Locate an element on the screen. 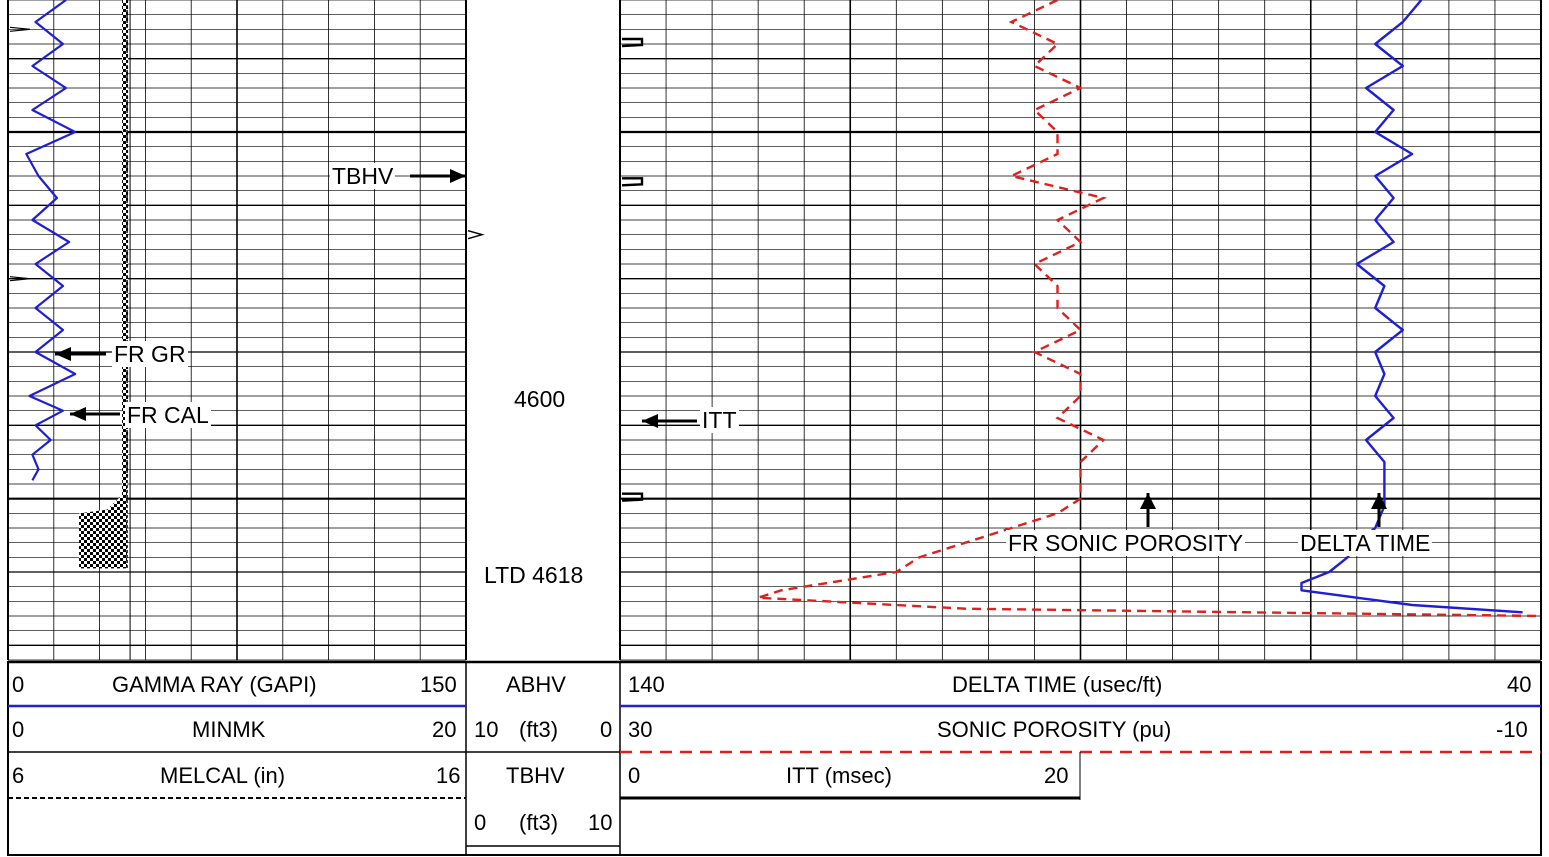 The width and height of the screenshot is (1549, 857). tbhv-min: 0 is located at coordinates (480, 822).